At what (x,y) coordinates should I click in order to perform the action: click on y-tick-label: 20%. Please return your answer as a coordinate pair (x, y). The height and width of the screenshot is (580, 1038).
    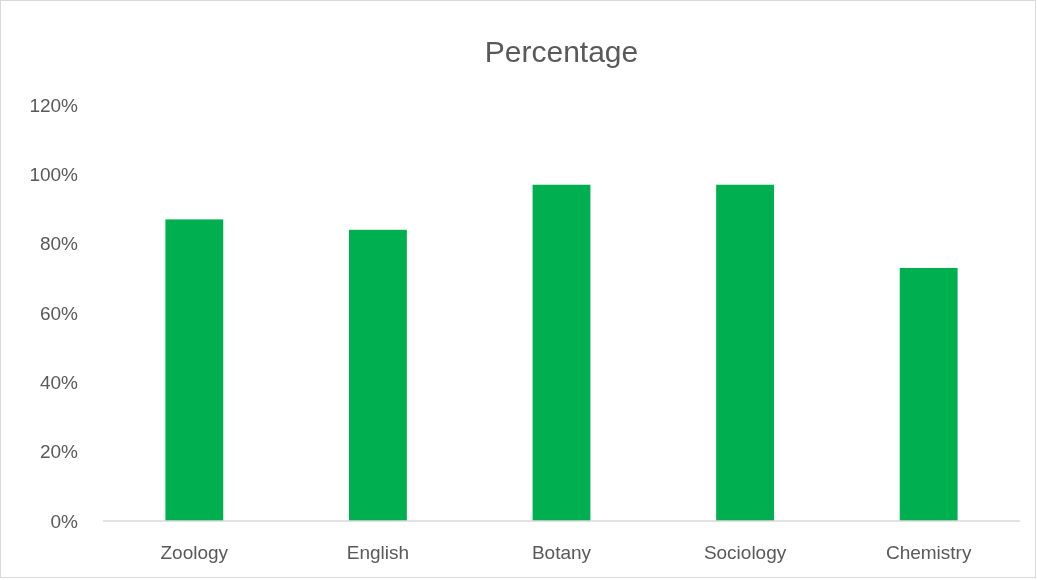
    Looking at the image, I should click on (59, 452).